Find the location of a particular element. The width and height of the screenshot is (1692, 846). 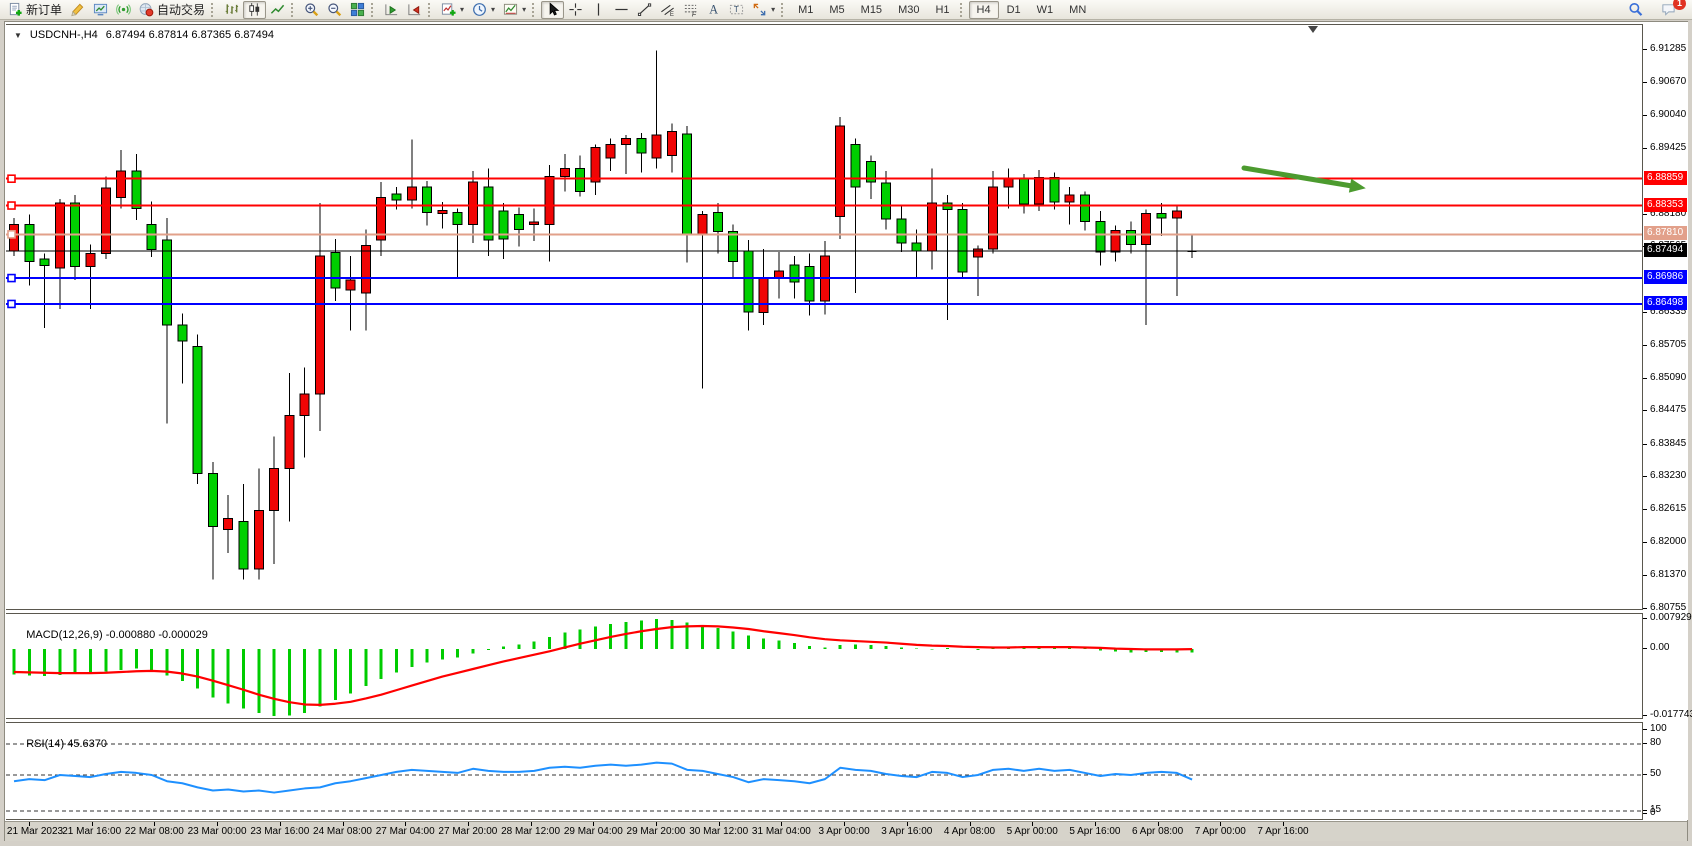

periods-icon is located at coordinates (479, 9).